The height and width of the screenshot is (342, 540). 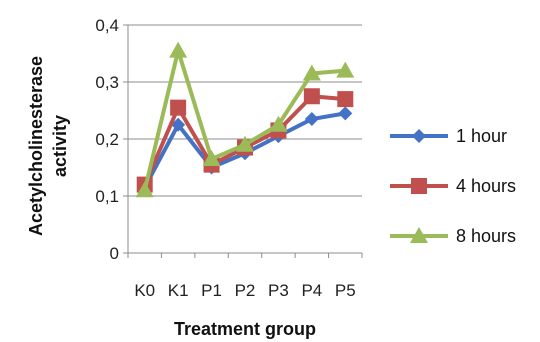 What do you see at coordinates (245, 290) in the screenshot?
I see `x-tick-label: P2` at bounding box center [245, 290].